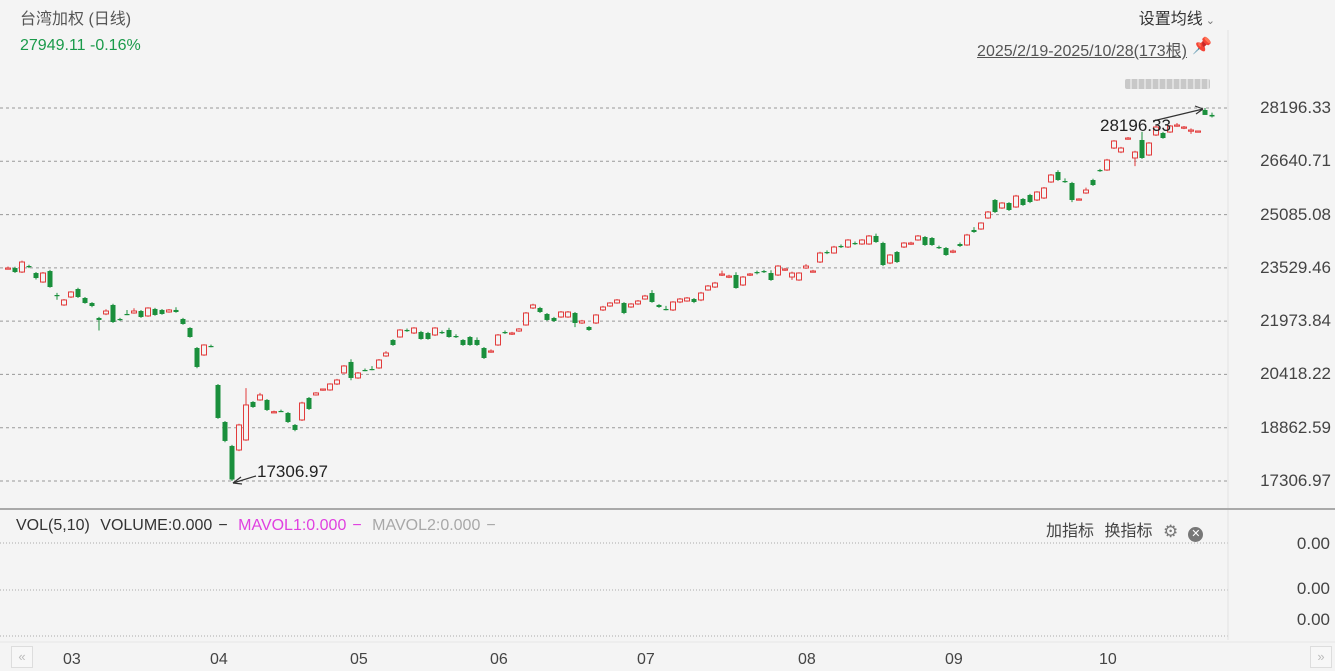  Describe the element at coordinates (1177, 17) in the screenshot. I see `ma-setting-dropdown: 设置均线 ⌄` at that location.